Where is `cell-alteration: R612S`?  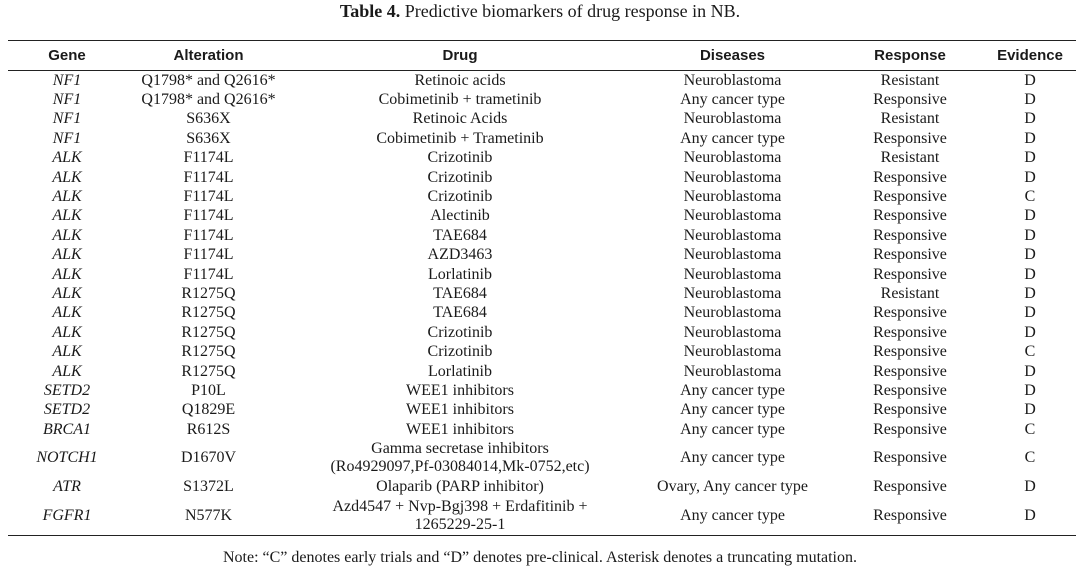
cell-alteration: R612S is located at coordinates (208, 429).